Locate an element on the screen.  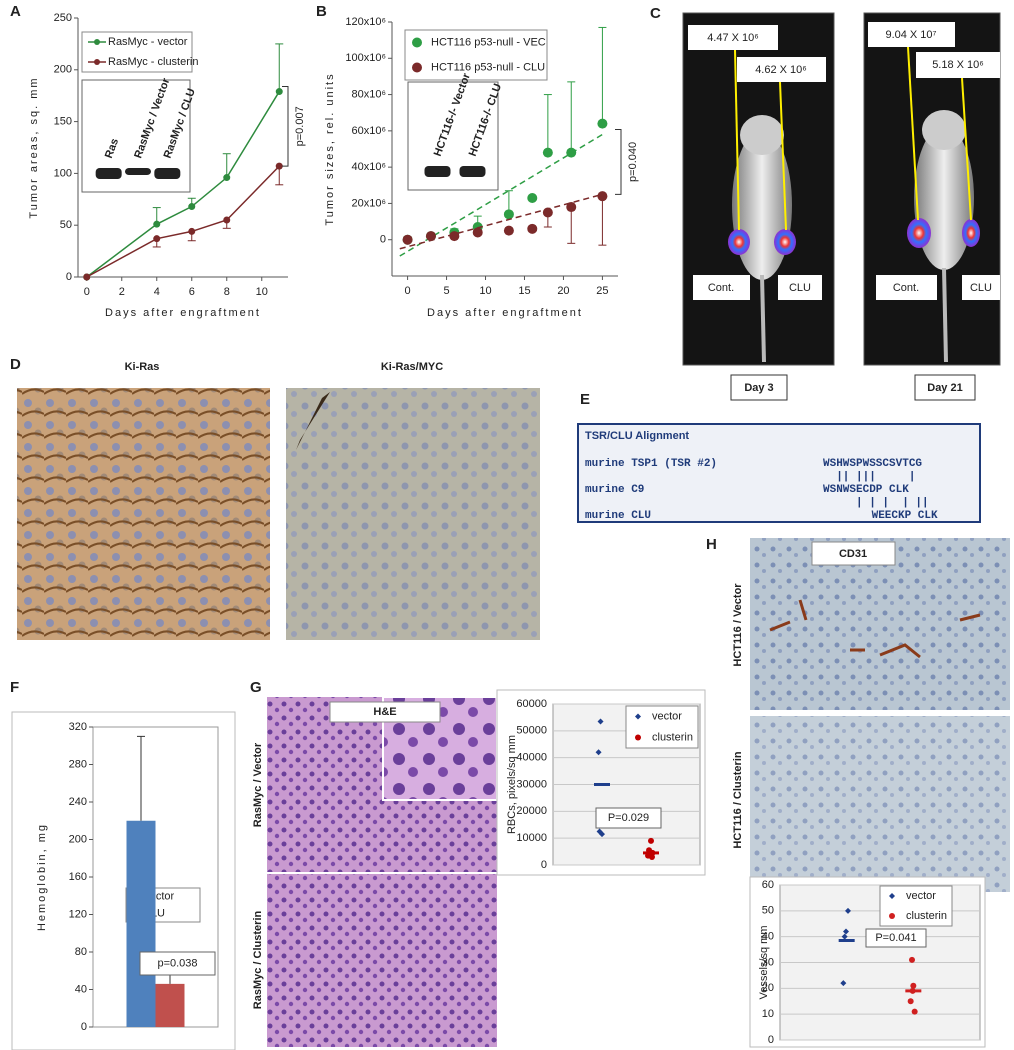
stain-label: CD31 is located at coordinates (853, 554).